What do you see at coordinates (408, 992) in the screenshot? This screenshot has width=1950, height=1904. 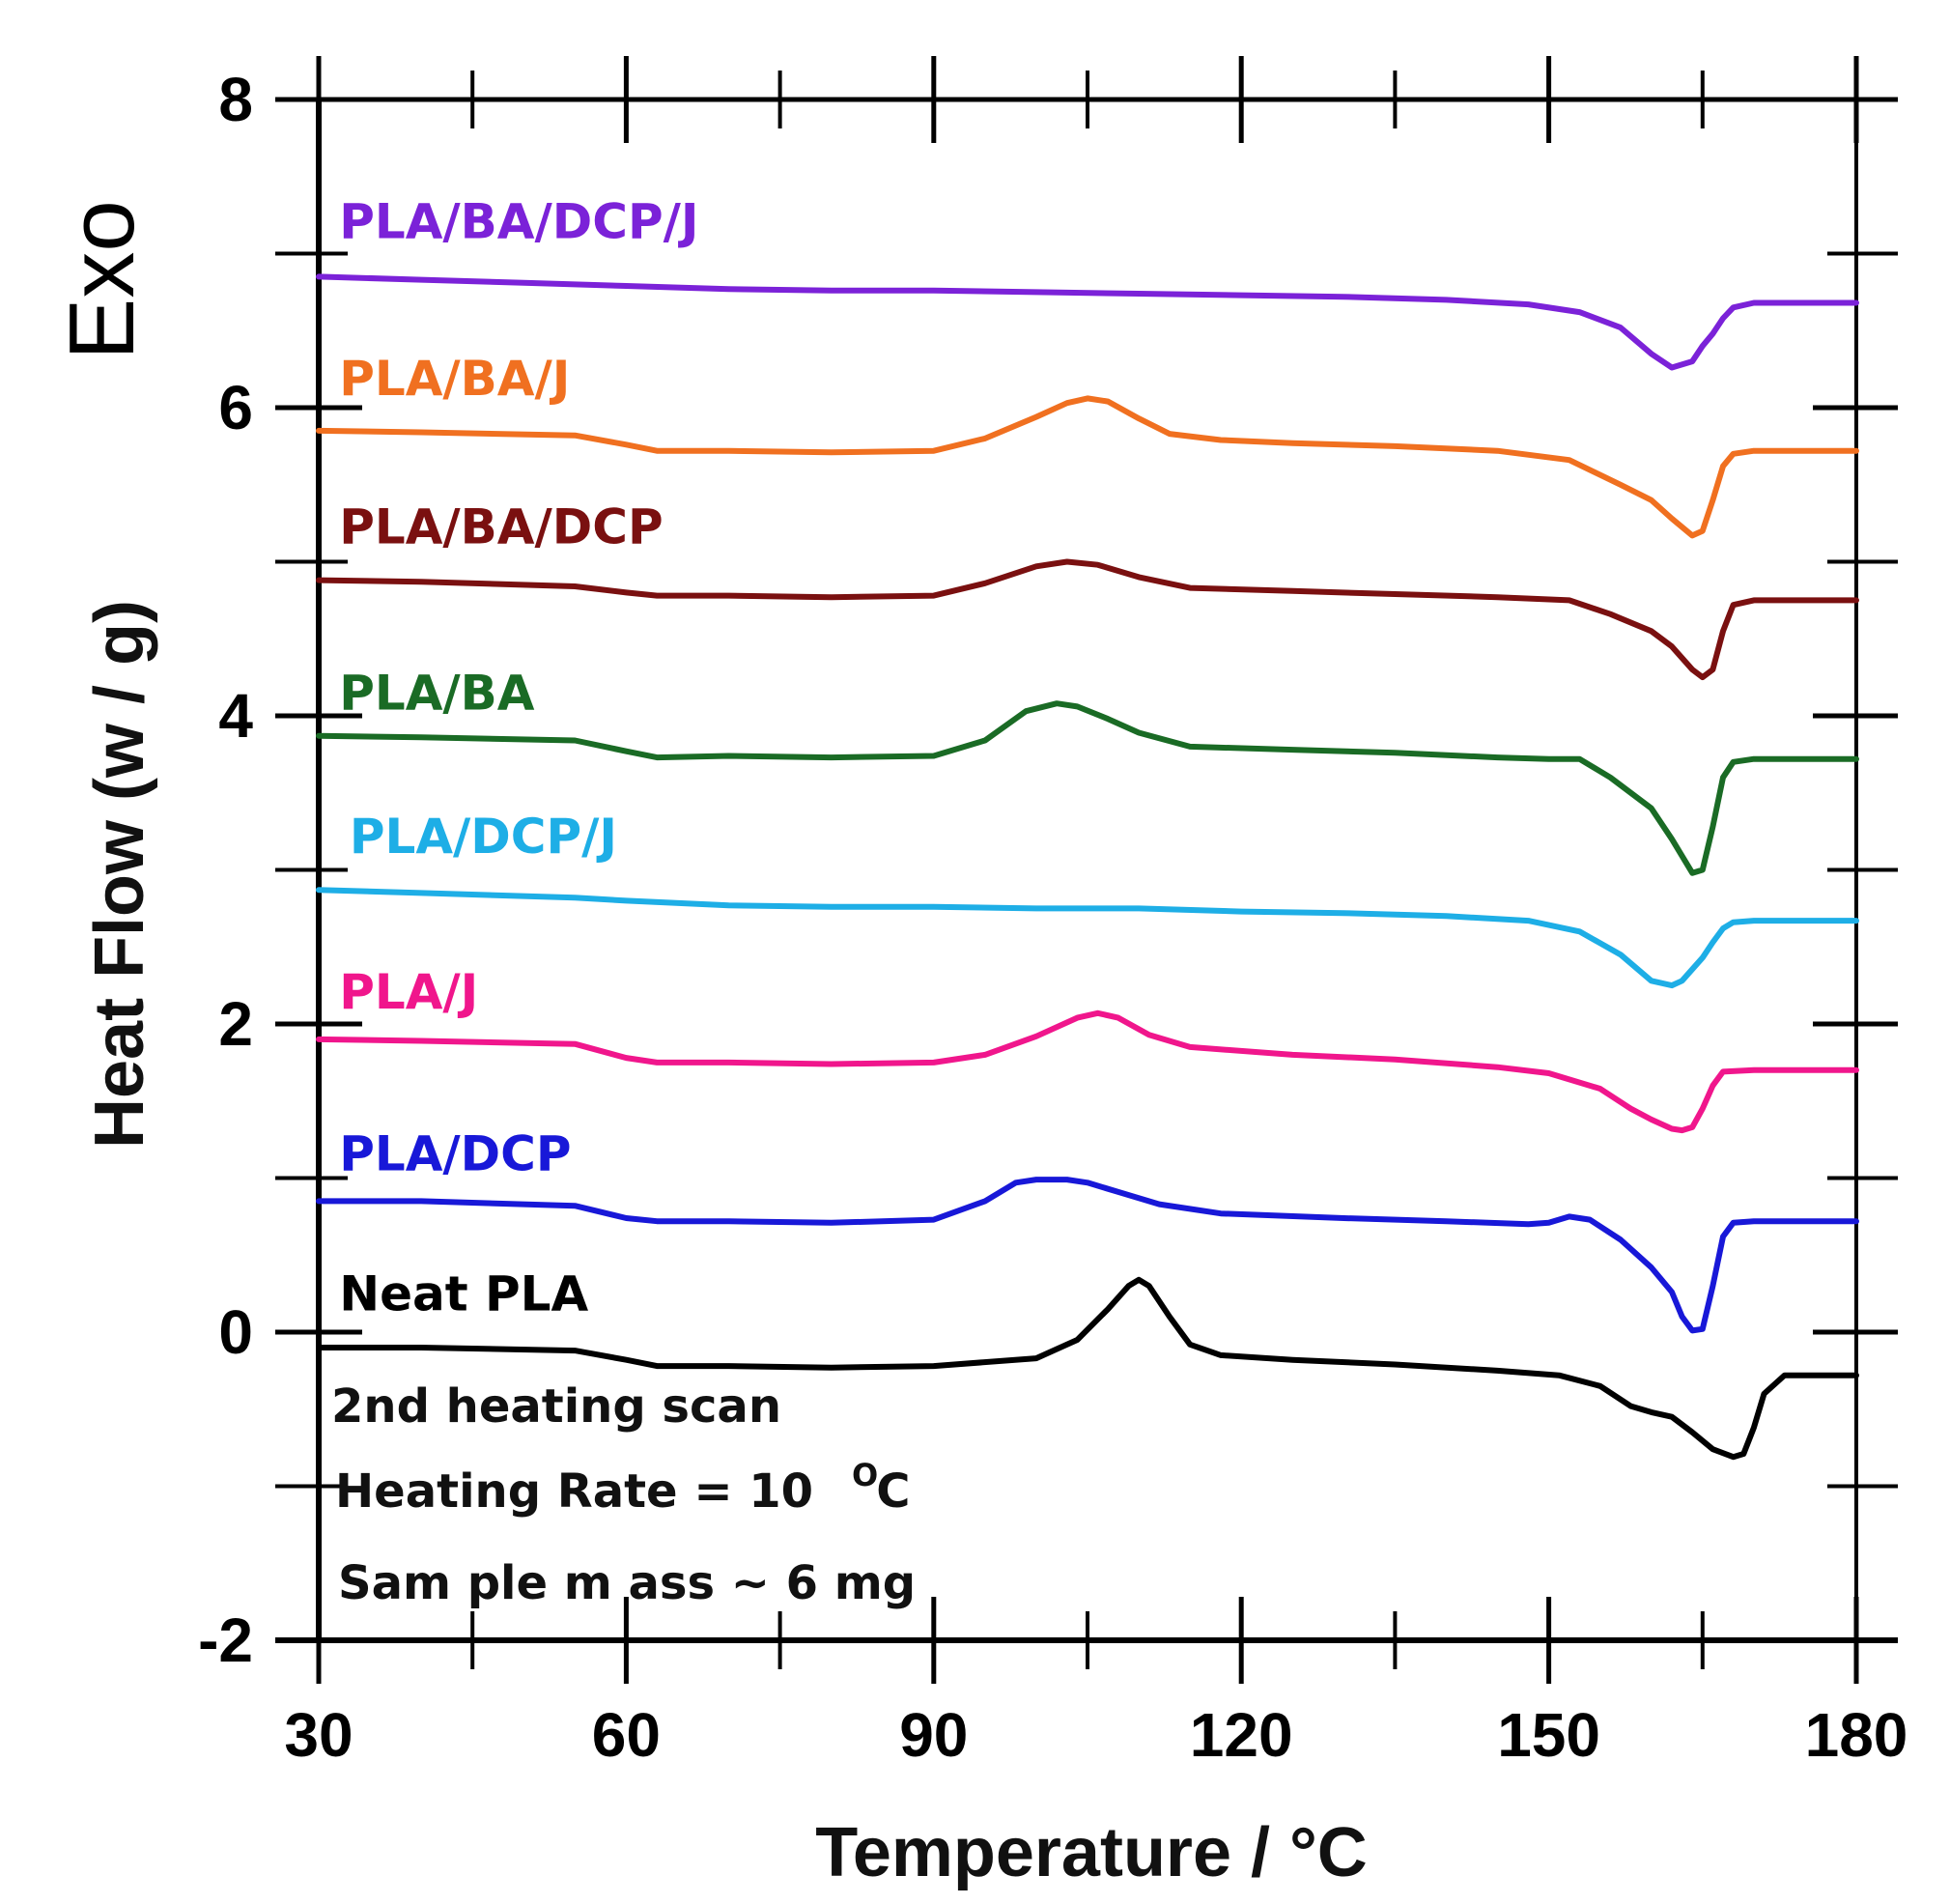 I see `series-label-pla-j: PLA/J` at bounding box center [408, 992].